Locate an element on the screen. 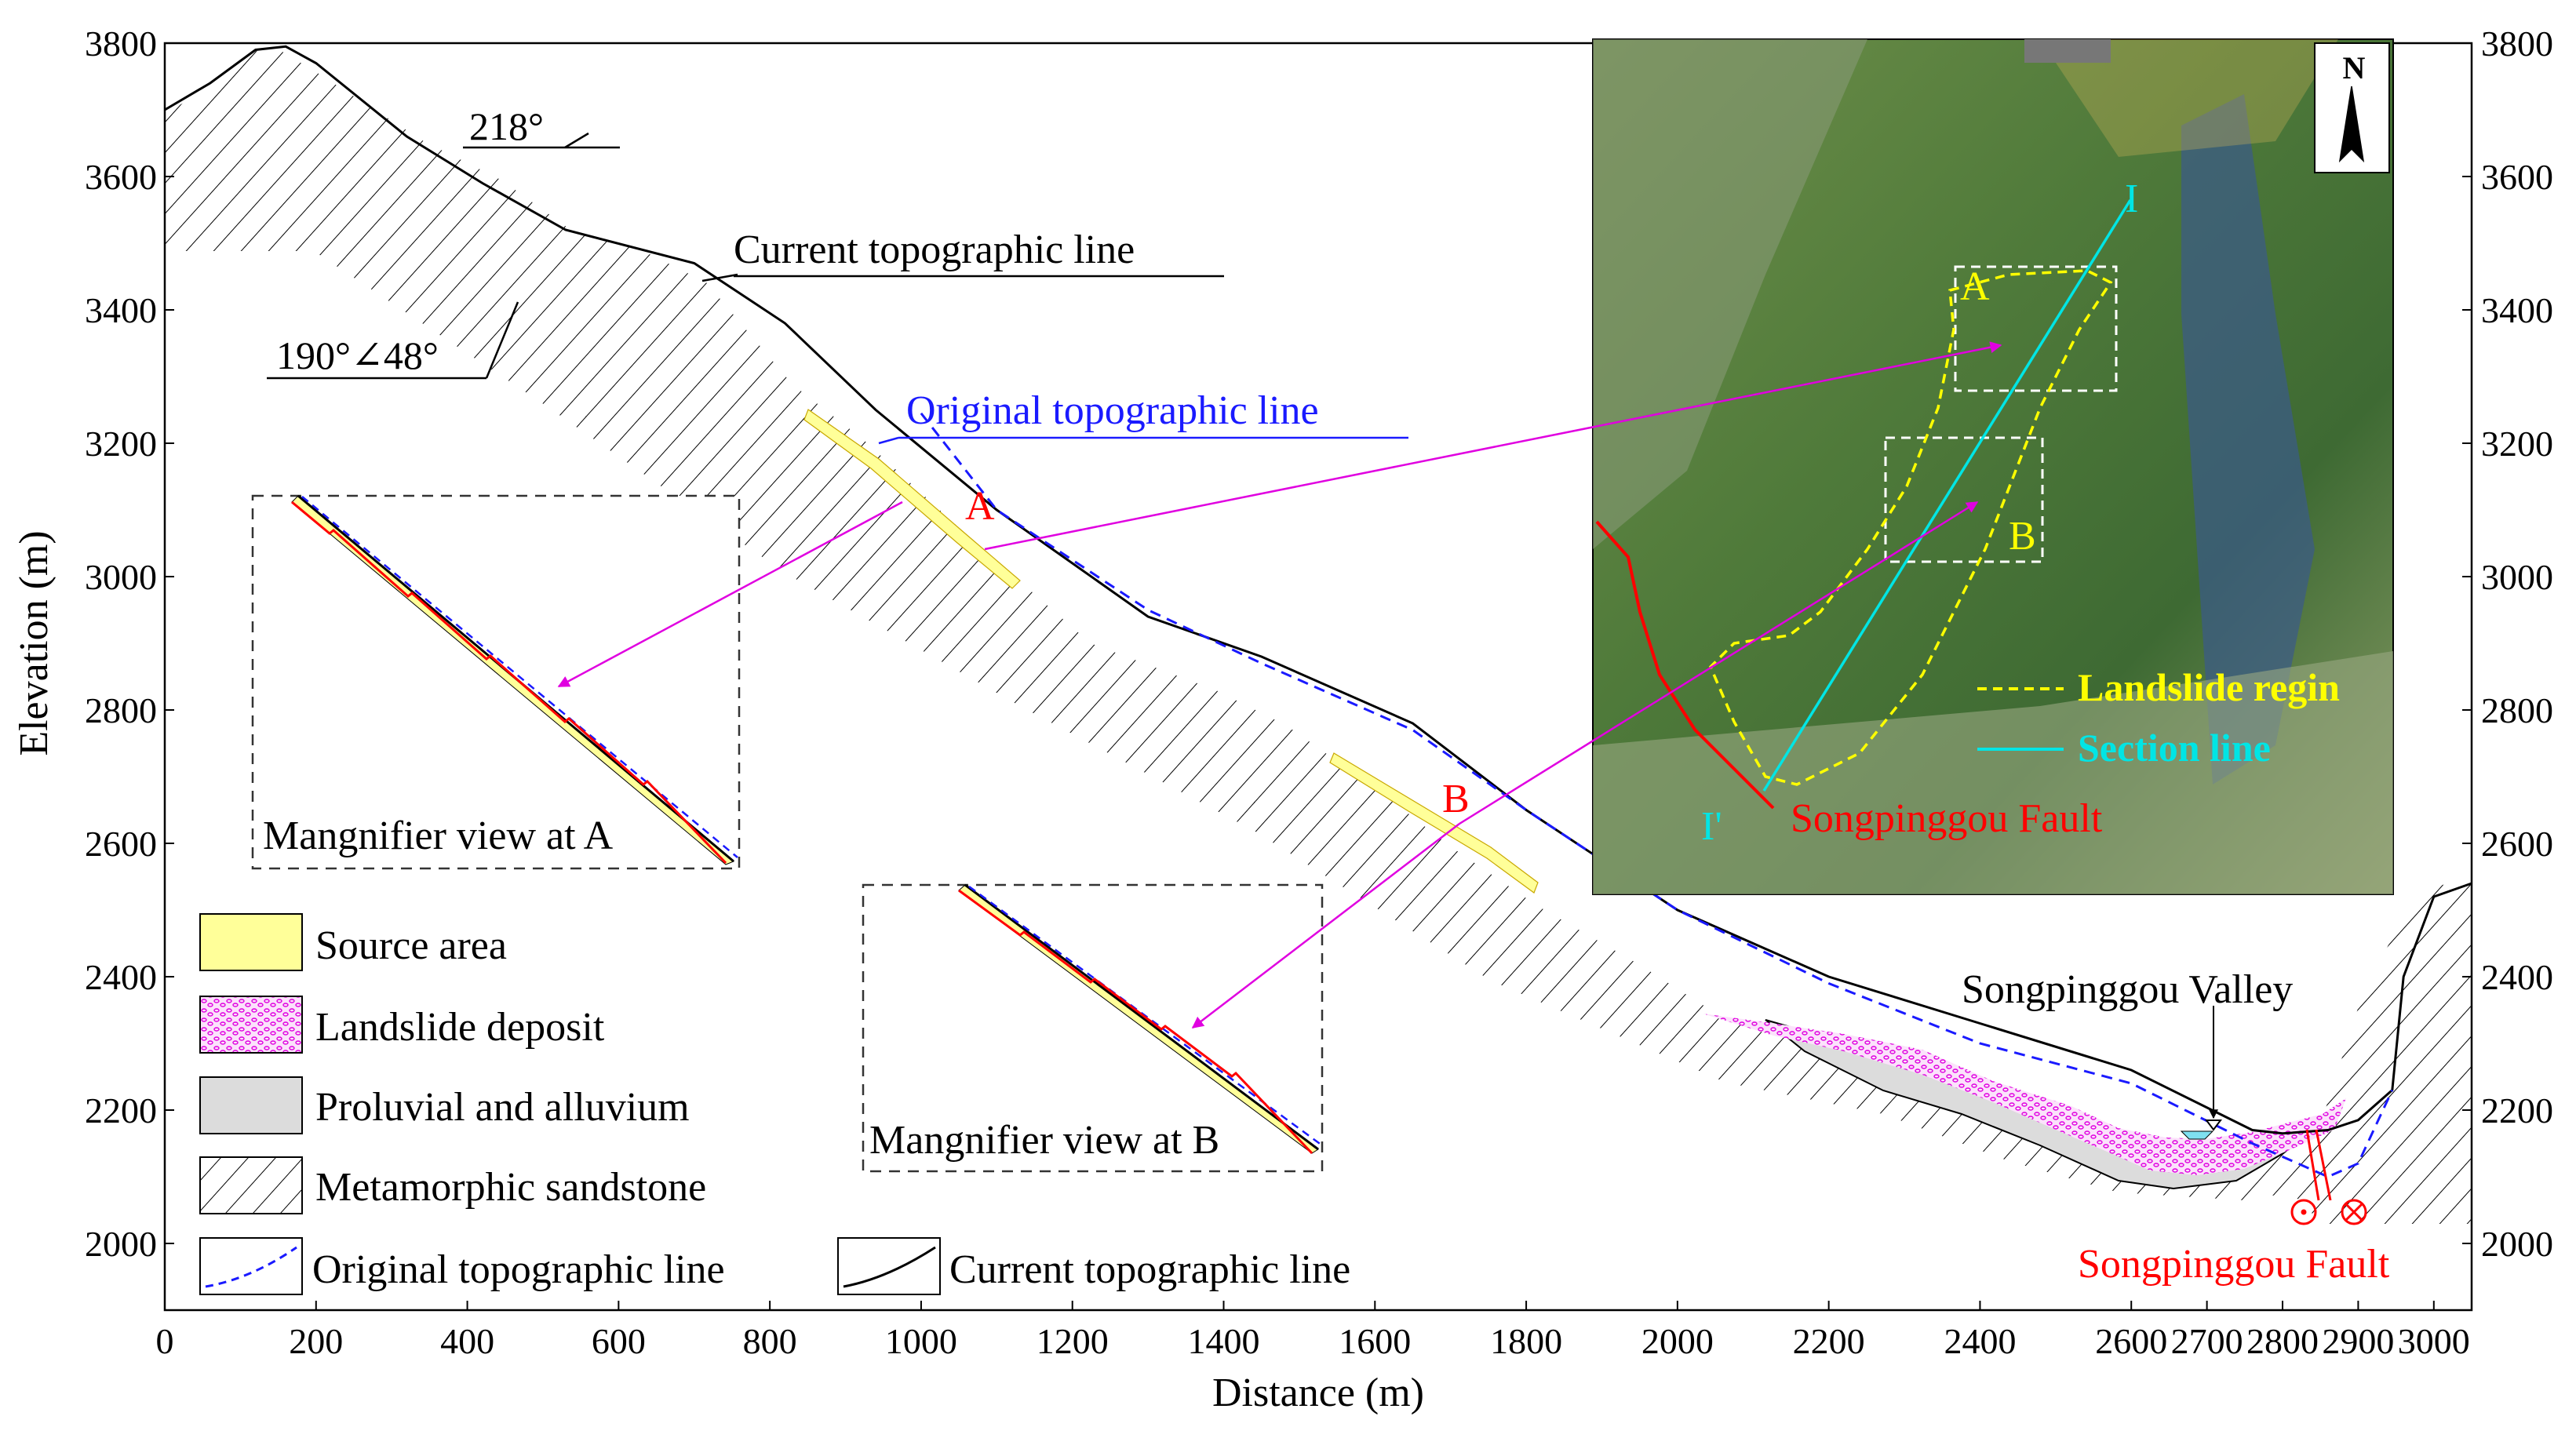 This screenshot has height=1438, width=2576. legend-swatch-metamorphic is located at coordinates (251, 1185).